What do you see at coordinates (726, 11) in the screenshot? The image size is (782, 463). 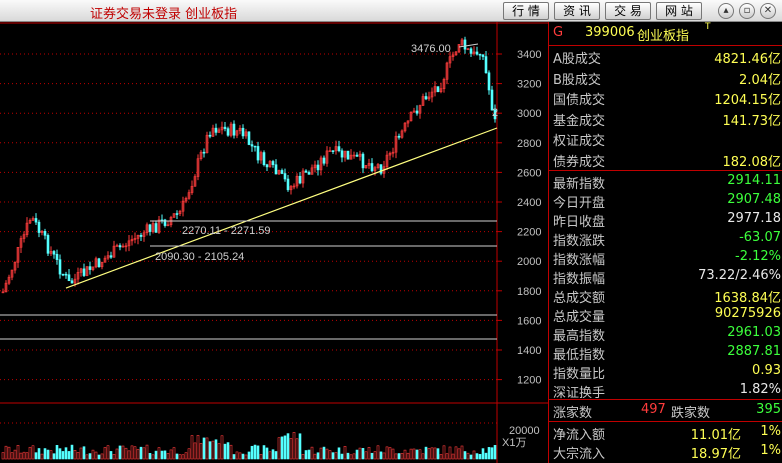 I see `chevron-up-icon: ▴` at bounding box center [726, 11].